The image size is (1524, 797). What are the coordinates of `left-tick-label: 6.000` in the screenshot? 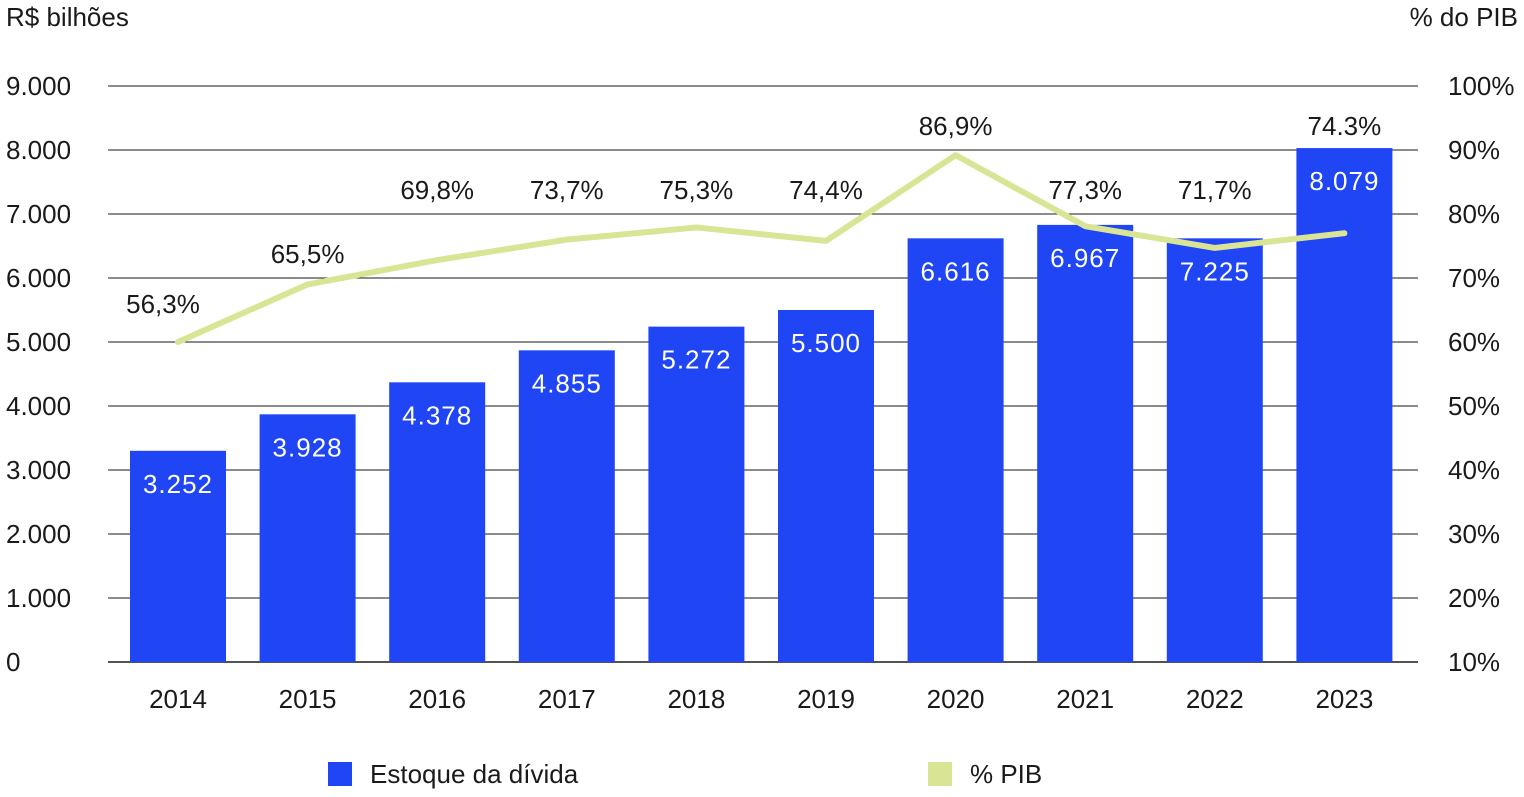 It's located at (38, 278).